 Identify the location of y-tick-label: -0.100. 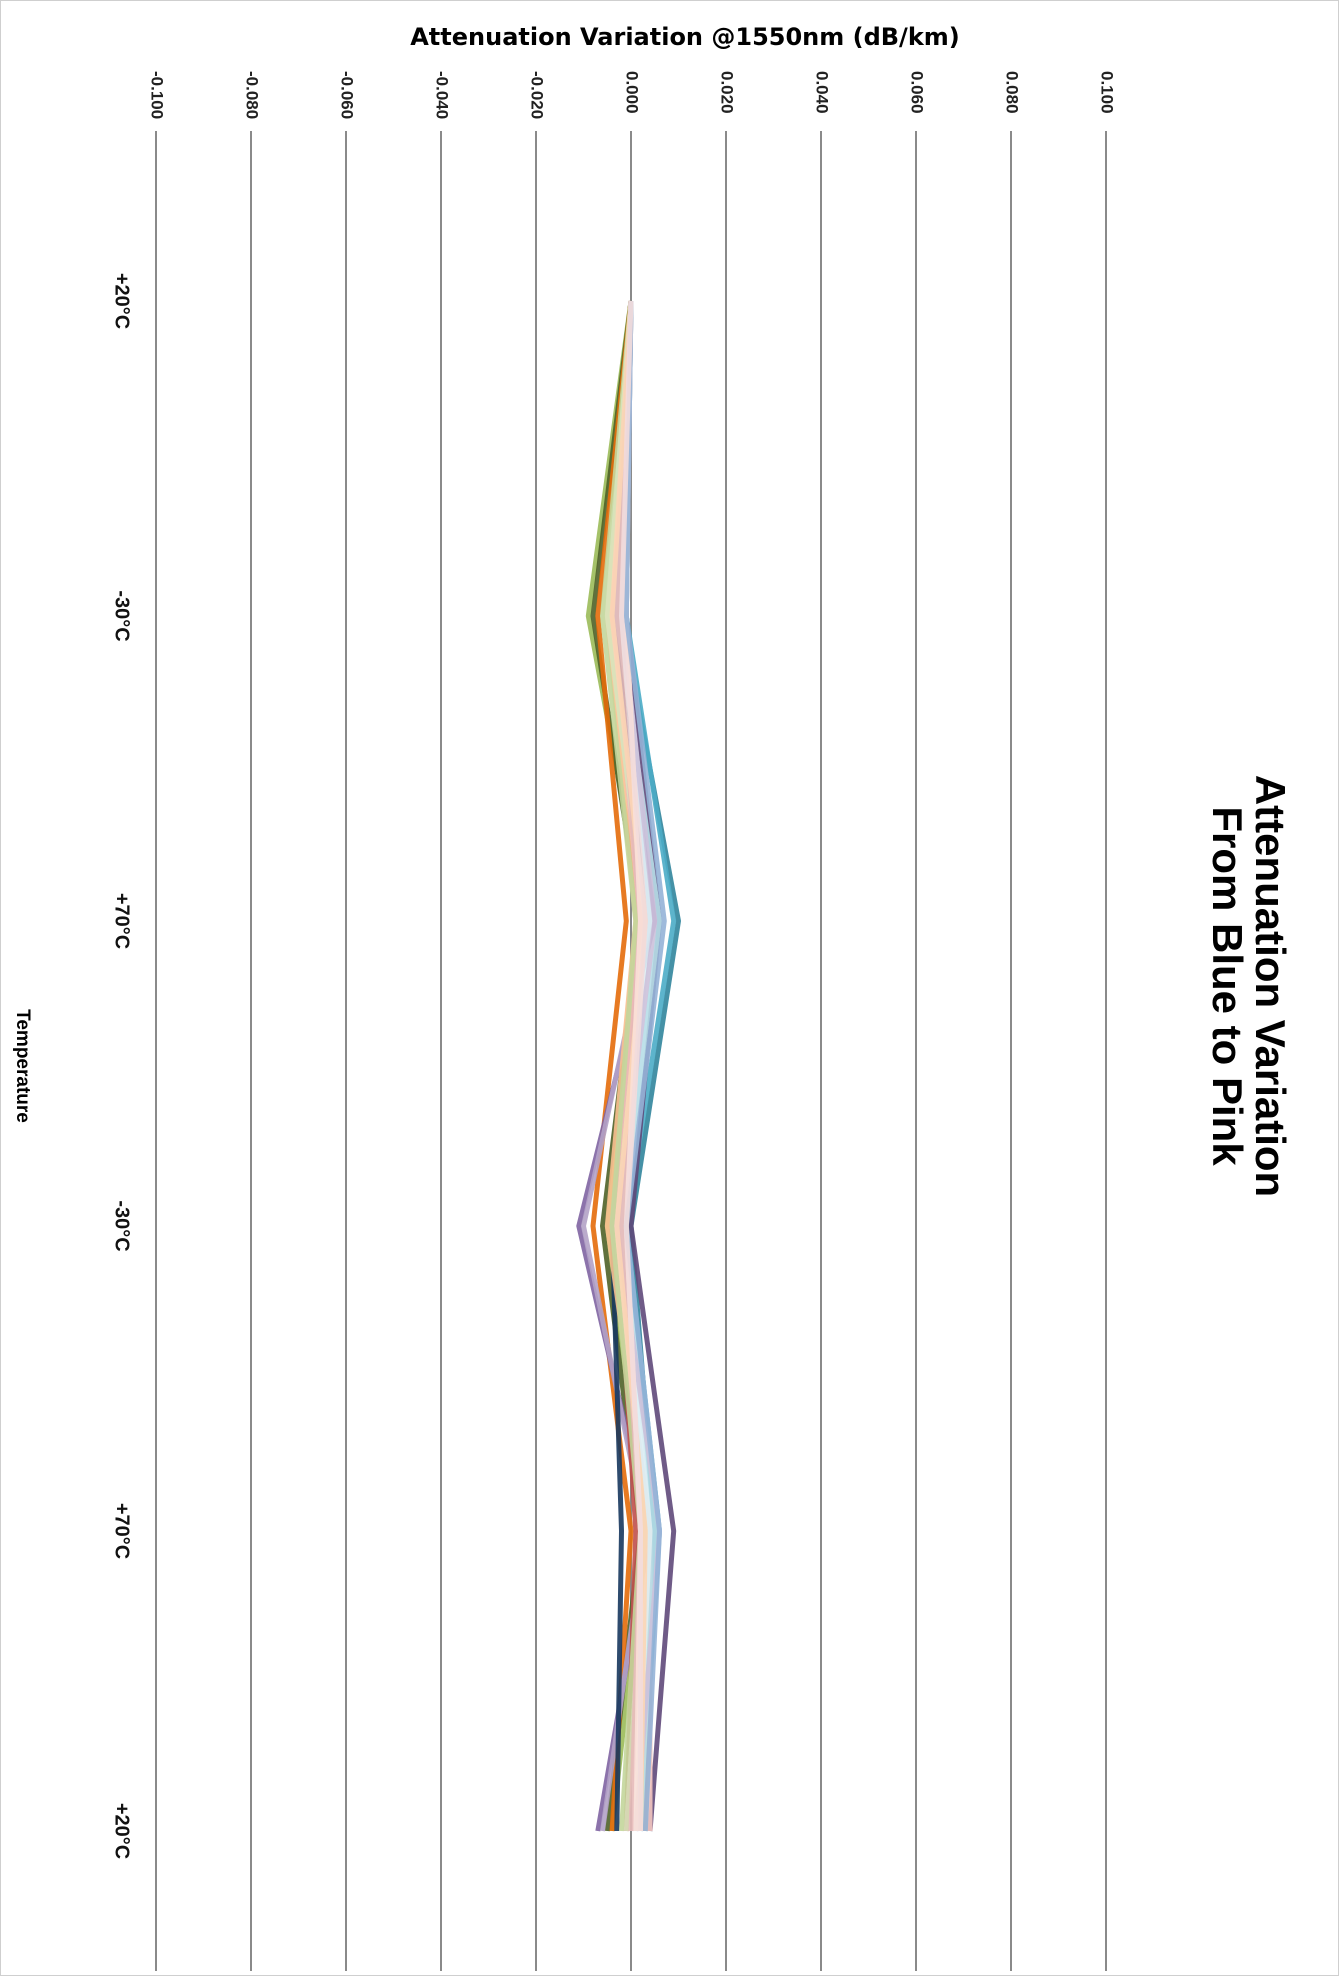
(157, 95).